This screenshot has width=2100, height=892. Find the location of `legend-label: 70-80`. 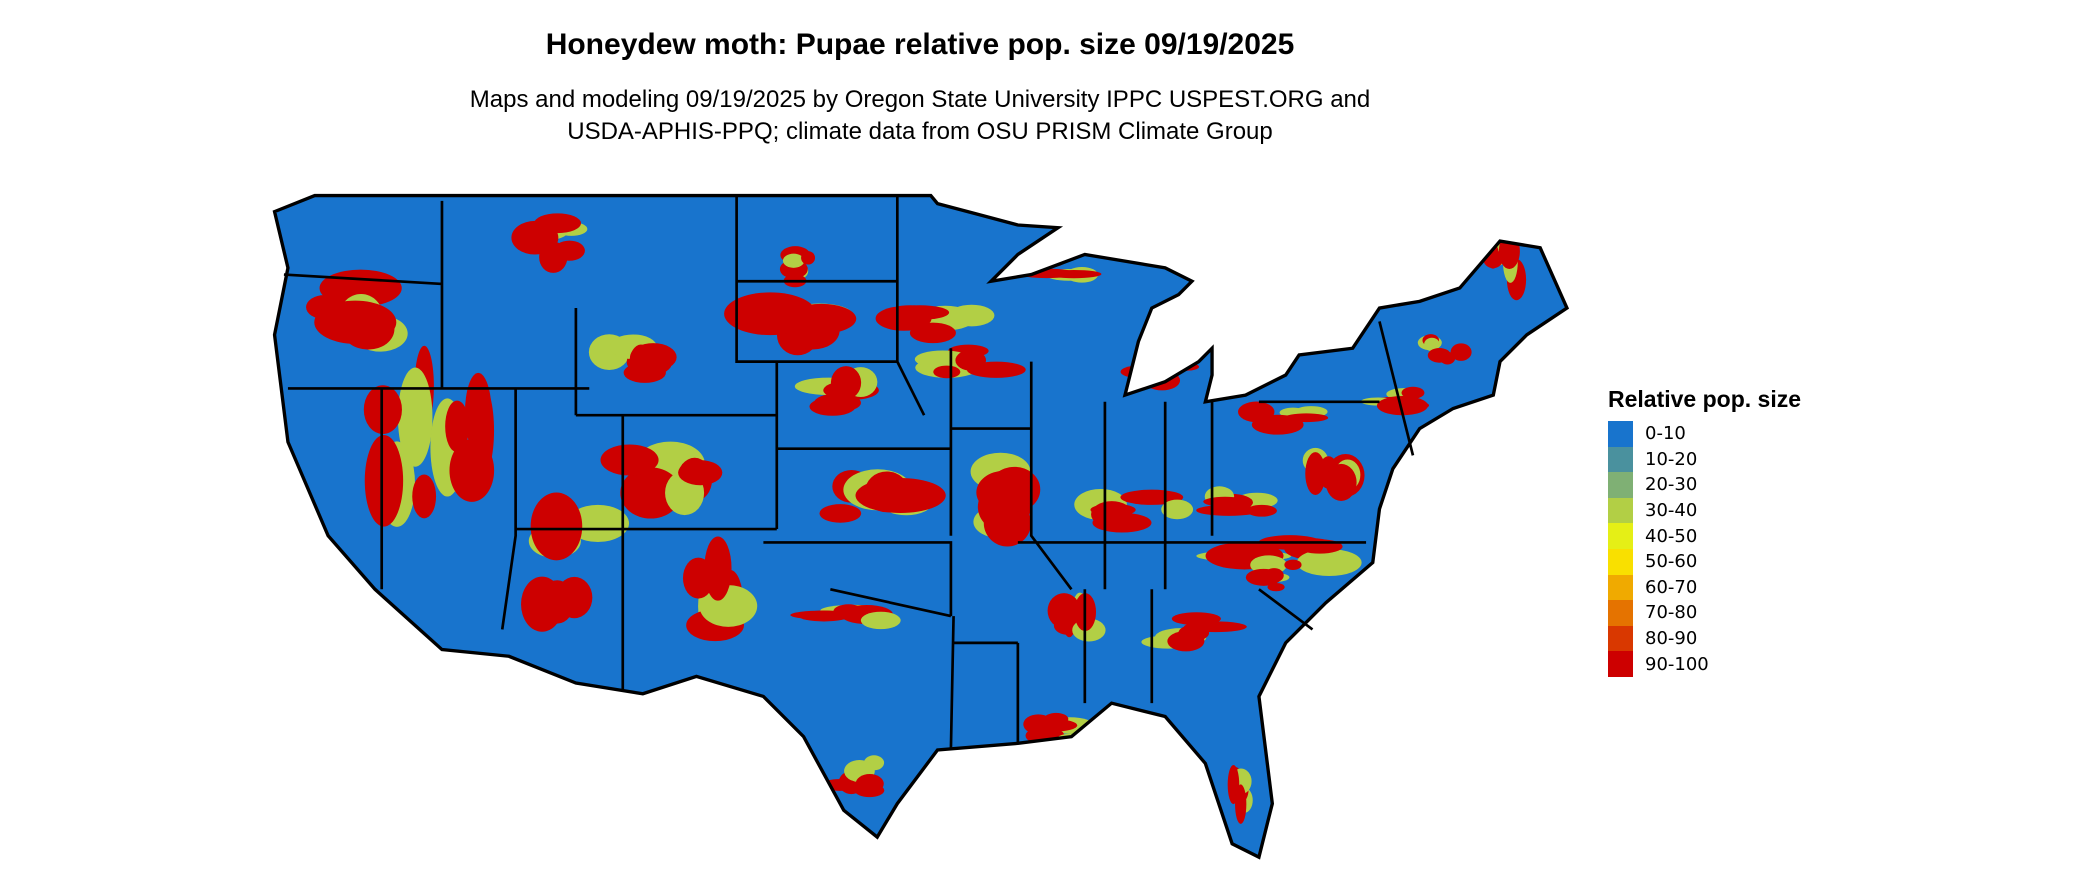

legend-label: 70-80 is located at coordinates (1671, 613).